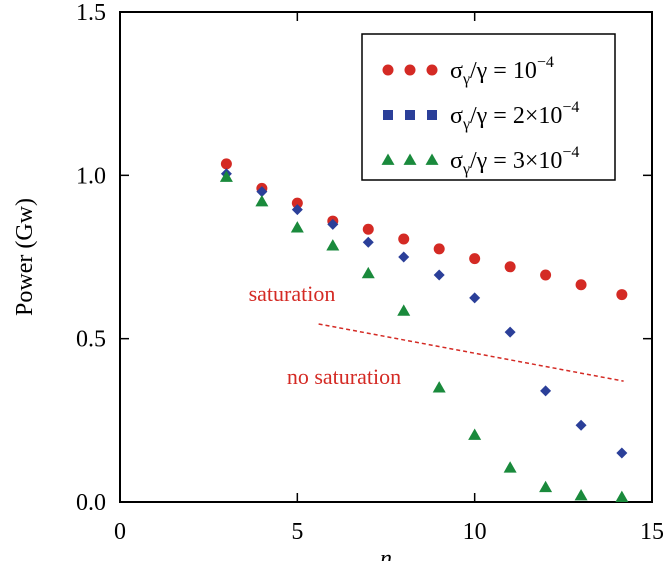  Describe the element at coordinates (91, 176) in the screenshot. I see `y-tick-label: 1.0` at that location.